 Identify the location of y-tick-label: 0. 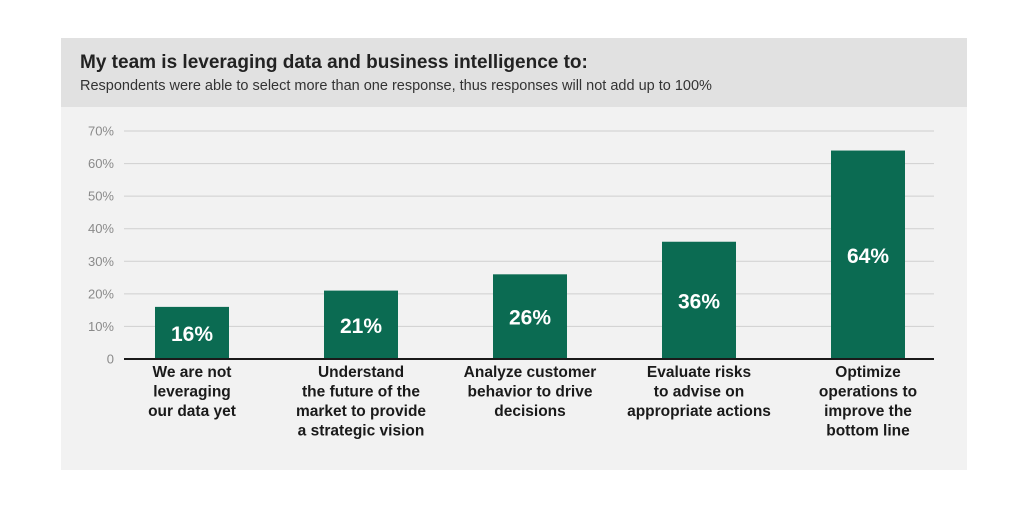
(110, 359).